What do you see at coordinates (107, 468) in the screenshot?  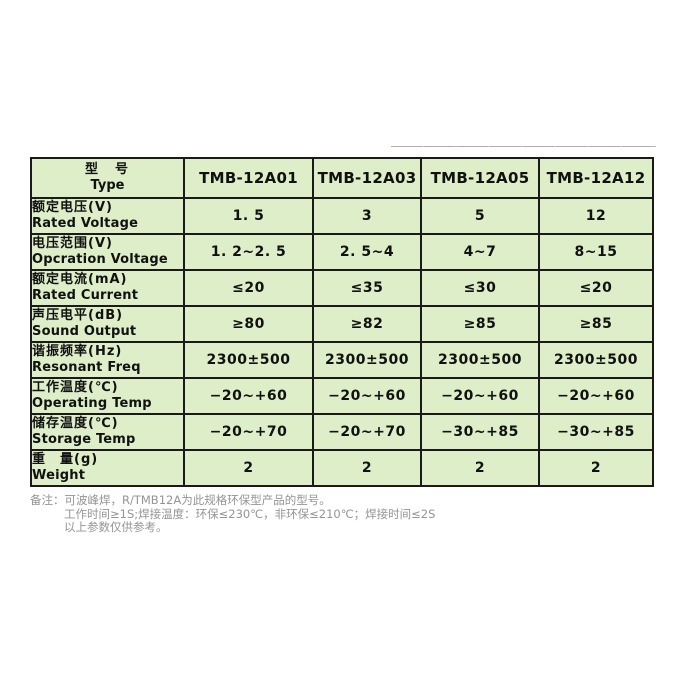 I see `row-label-weight: 重 量(g) Weight` at bounding box center [107, 468].